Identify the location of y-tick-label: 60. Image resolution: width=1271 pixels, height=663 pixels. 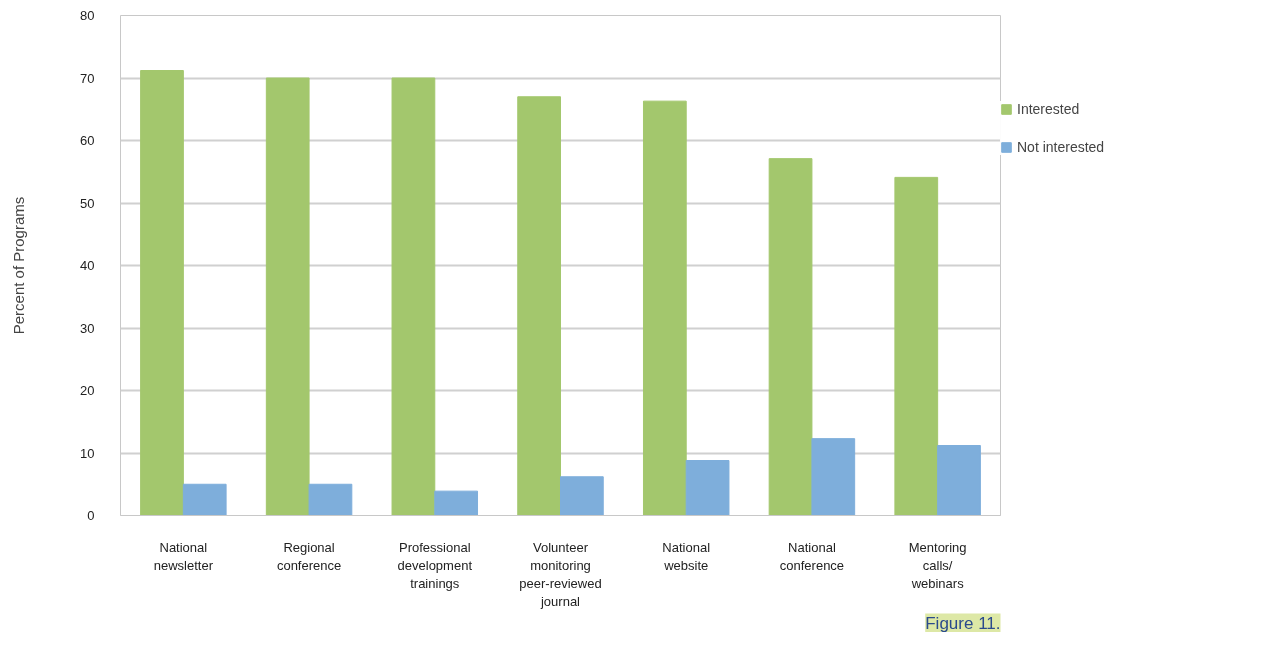
(87, 140).